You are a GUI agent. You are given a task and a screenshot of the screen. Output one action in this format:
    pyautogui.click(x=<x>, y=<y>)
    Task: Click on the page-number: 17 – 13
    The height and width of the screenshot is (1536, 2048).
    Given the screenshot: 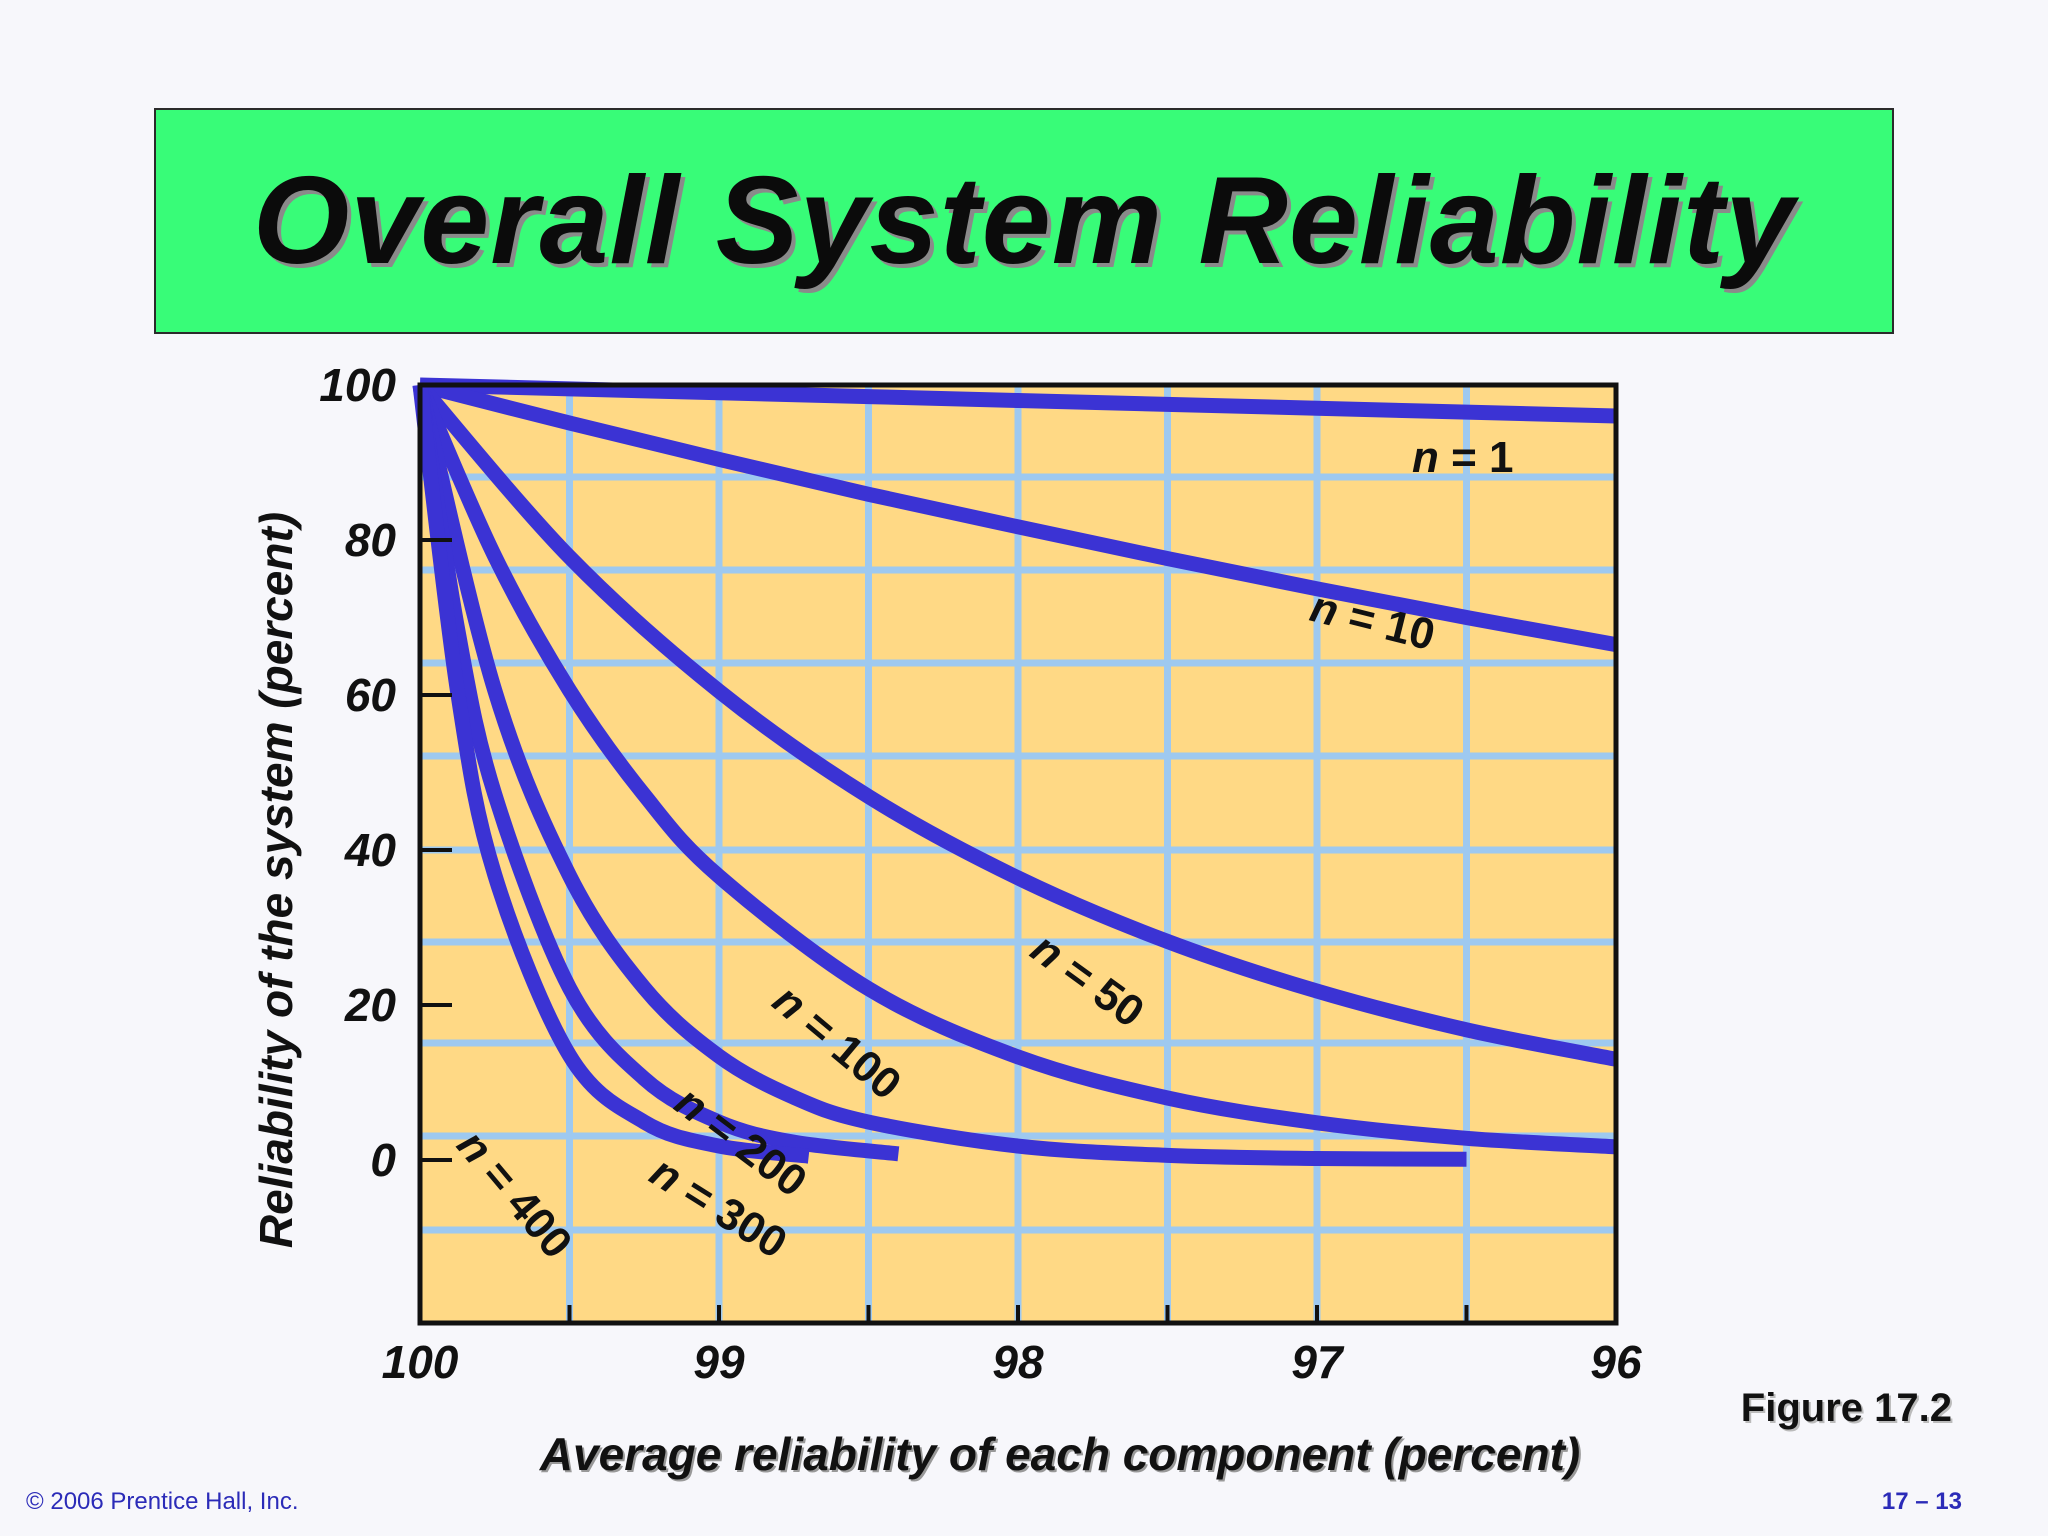 What is the action you would take?
    pyautogui.click(x=1921, y=1501)
    